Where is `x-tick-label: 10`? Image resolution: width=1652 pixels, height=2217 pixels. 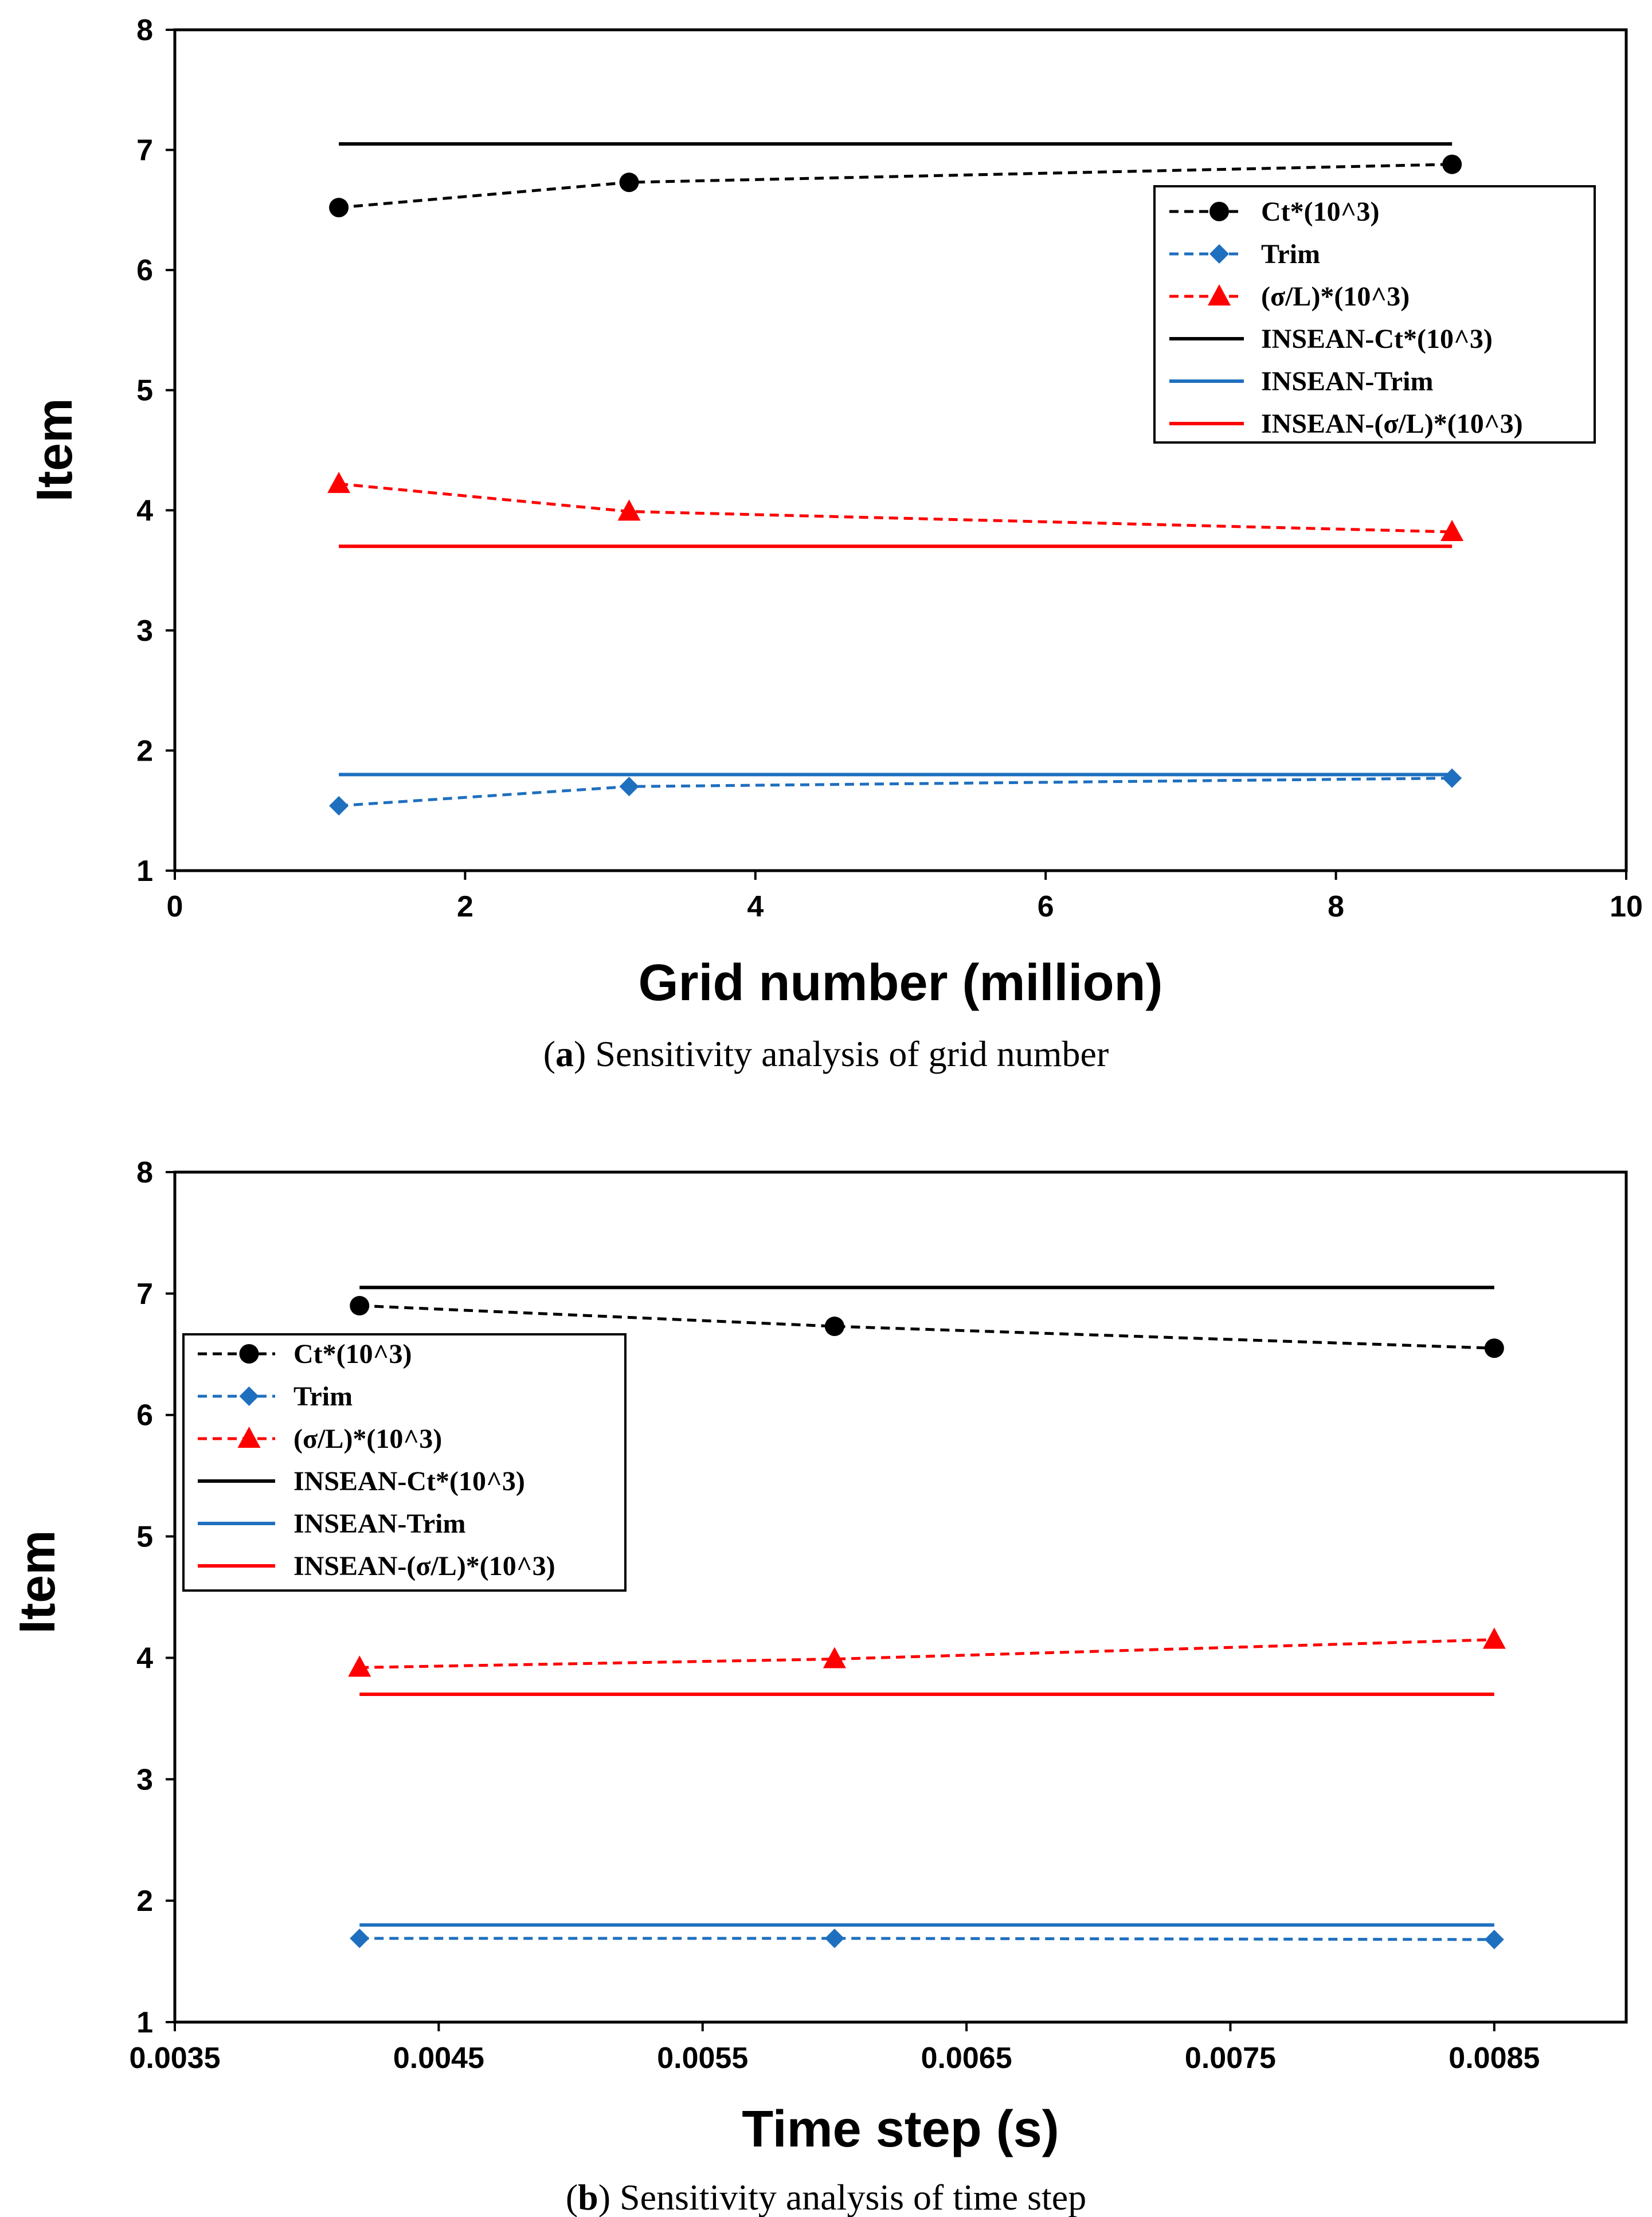
x-tick-label: 10 is located at coordinates (1626, 906).